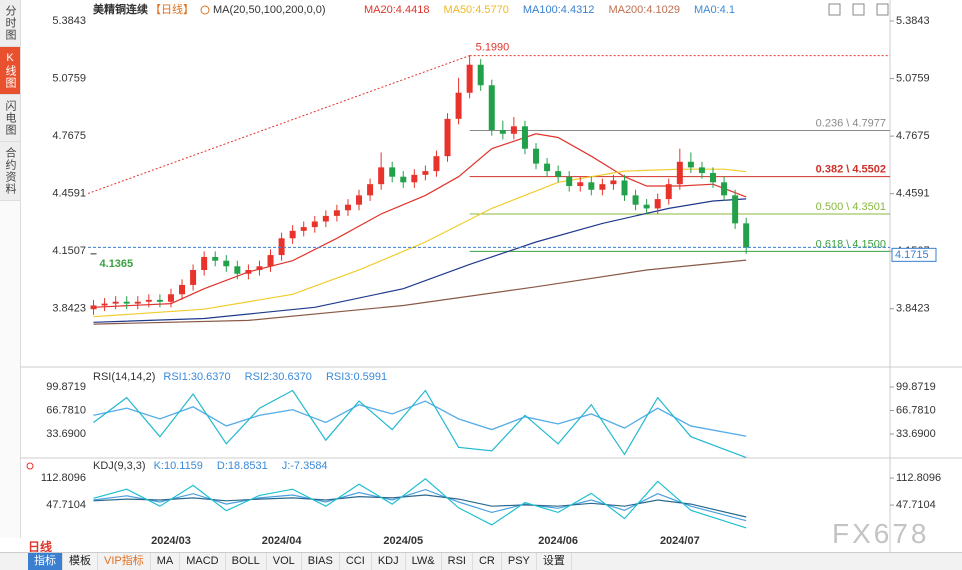 Image resolution: width=962 pixels, height=570 pixels. Describe the element at coordinates (321, 561) in the screenshot. I see `toolbar-tab: BIAS` at that location.